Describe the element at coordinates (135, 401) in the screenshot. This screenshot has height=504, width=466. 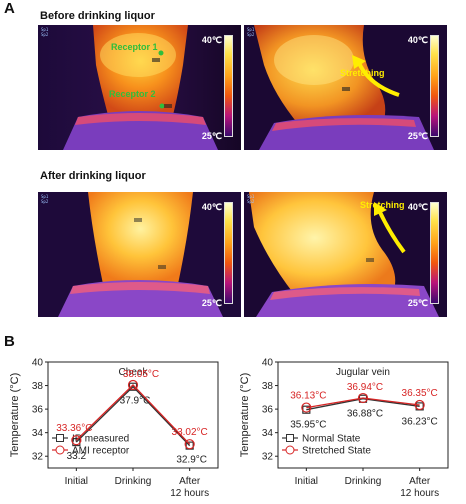
I see `data-label: 37.9°C` at that location.